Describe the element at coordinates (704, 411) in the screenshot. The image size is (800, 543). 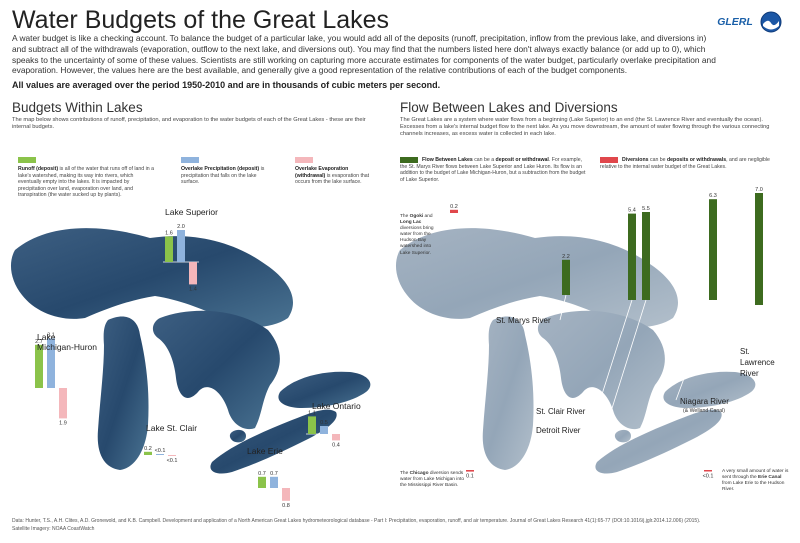
I see `label-niagara-sub: (& Welland Canal)` at that location.